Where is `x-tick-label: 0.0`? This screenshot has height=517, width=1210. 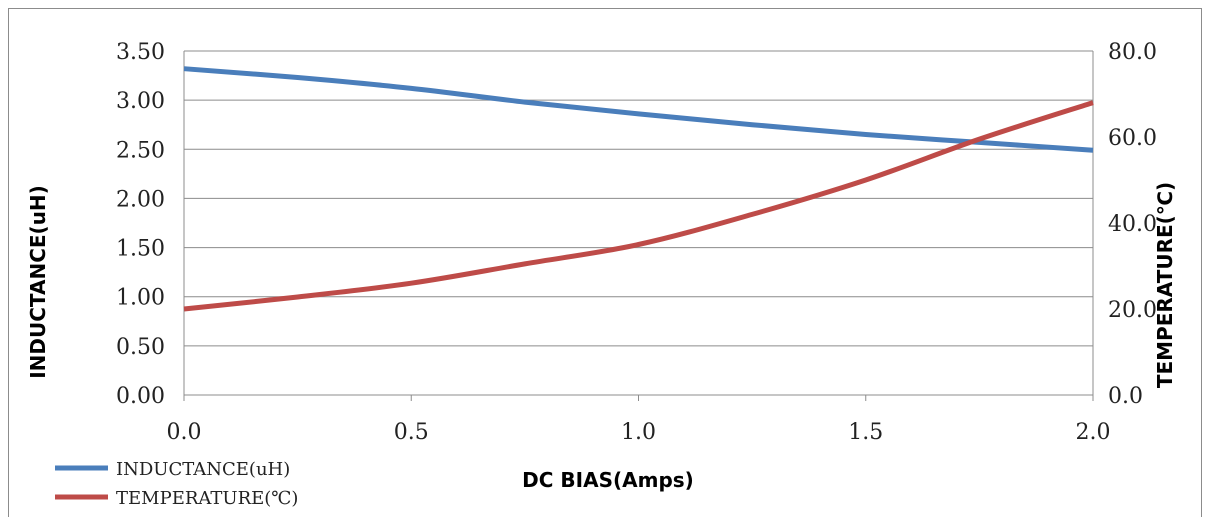
x-tick-label: 0.0 is located at coordinates (184, 432).